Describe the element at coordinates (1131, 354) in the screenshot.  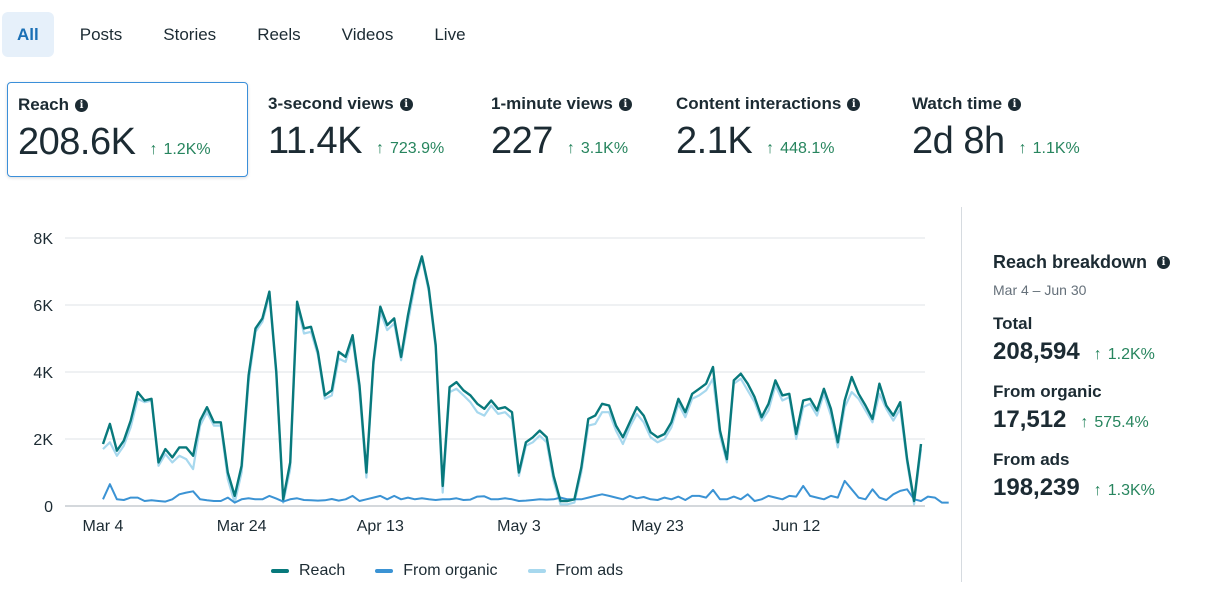
I see `breakdown-delta-value: 1.2K%` at that location.